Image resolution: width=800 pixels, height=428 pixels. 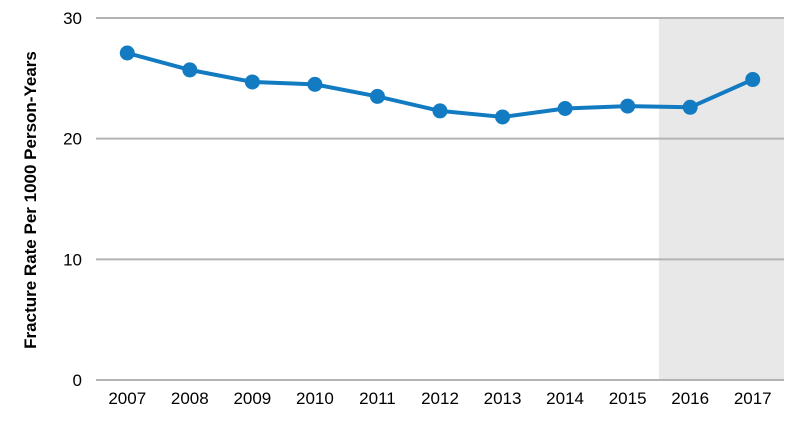 I want to click on x-tick-label: 2009, so click(x=252, y=398).